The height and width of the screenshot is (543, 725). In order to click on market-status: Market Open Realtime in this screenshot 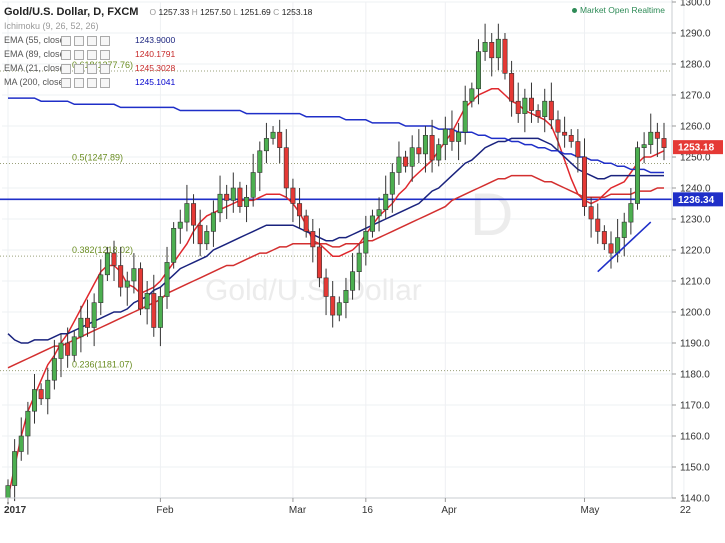, I will do `click(618, 10)`.